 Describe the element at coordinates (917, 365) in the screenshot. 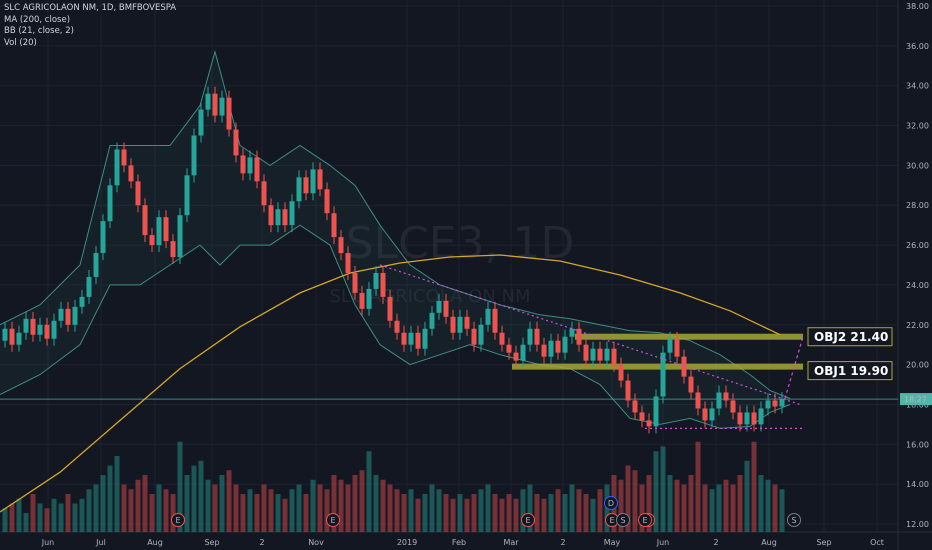

I see `y-tick-label: 20.00` at that location.